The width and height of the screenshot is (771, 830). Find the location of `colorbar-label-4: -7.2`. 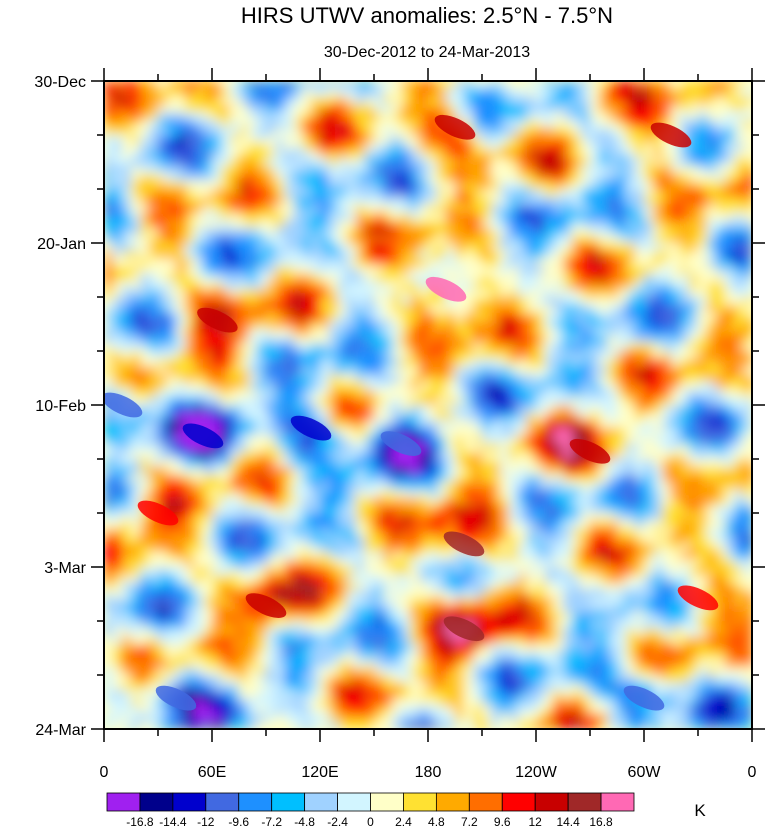

colorbar-label-4: -7.2 is located at coordinates (271, 822).